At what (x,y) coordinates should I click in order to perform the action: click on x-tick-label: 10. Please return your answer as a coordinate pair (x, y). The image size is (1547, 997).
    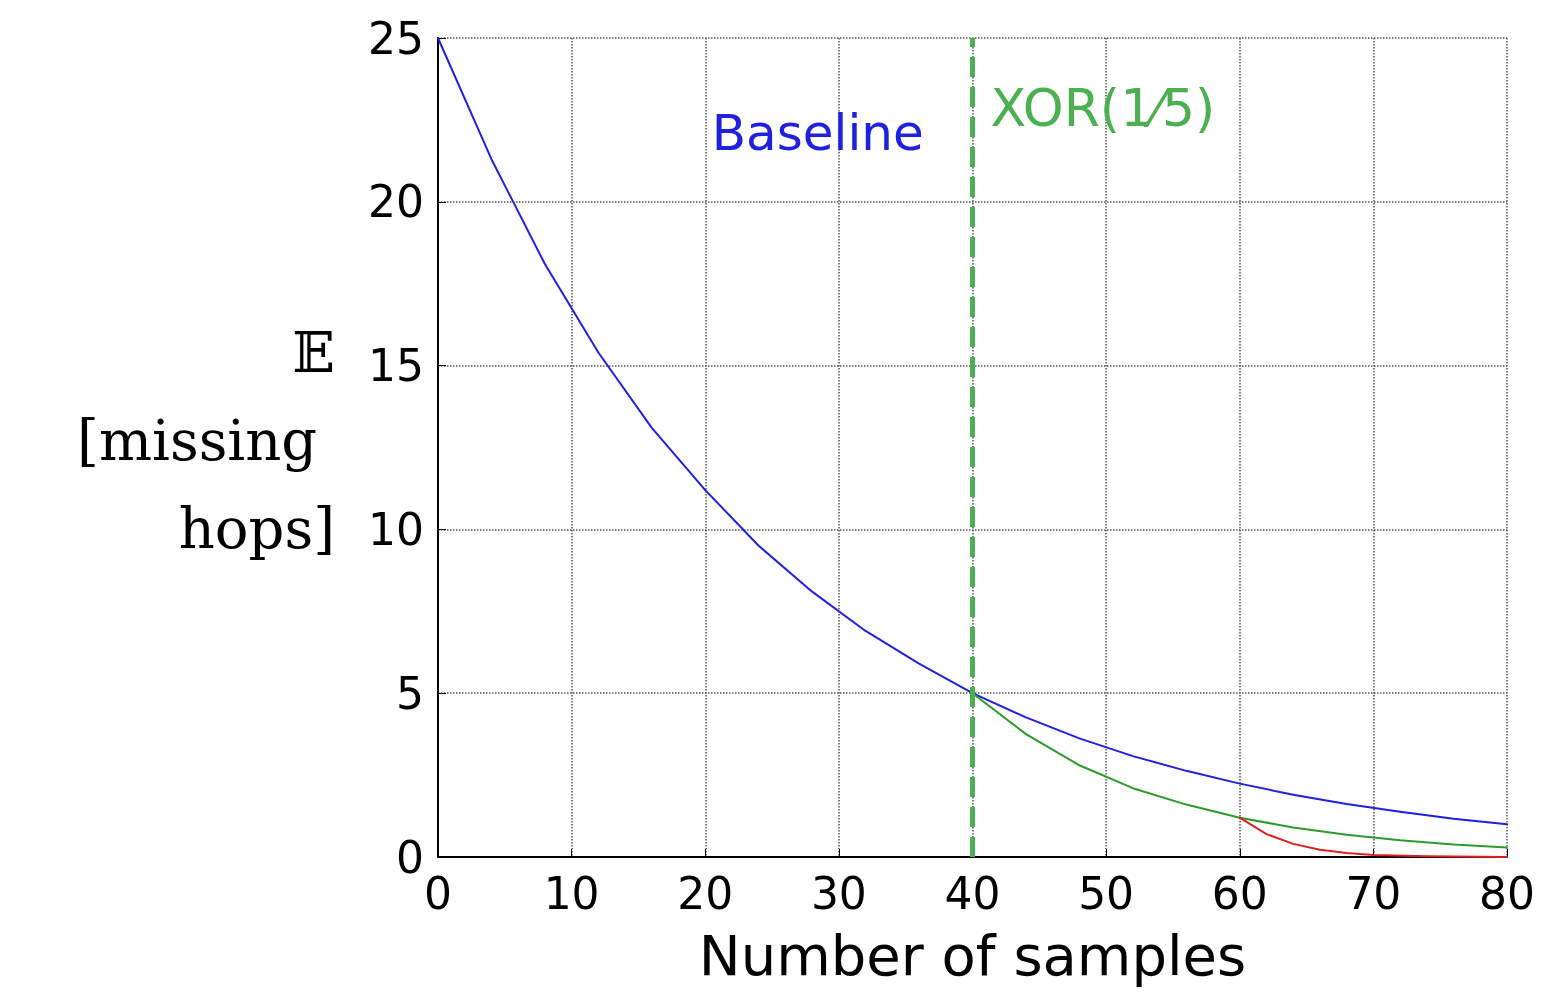
    Looking at the image, I should click on (571, 893).